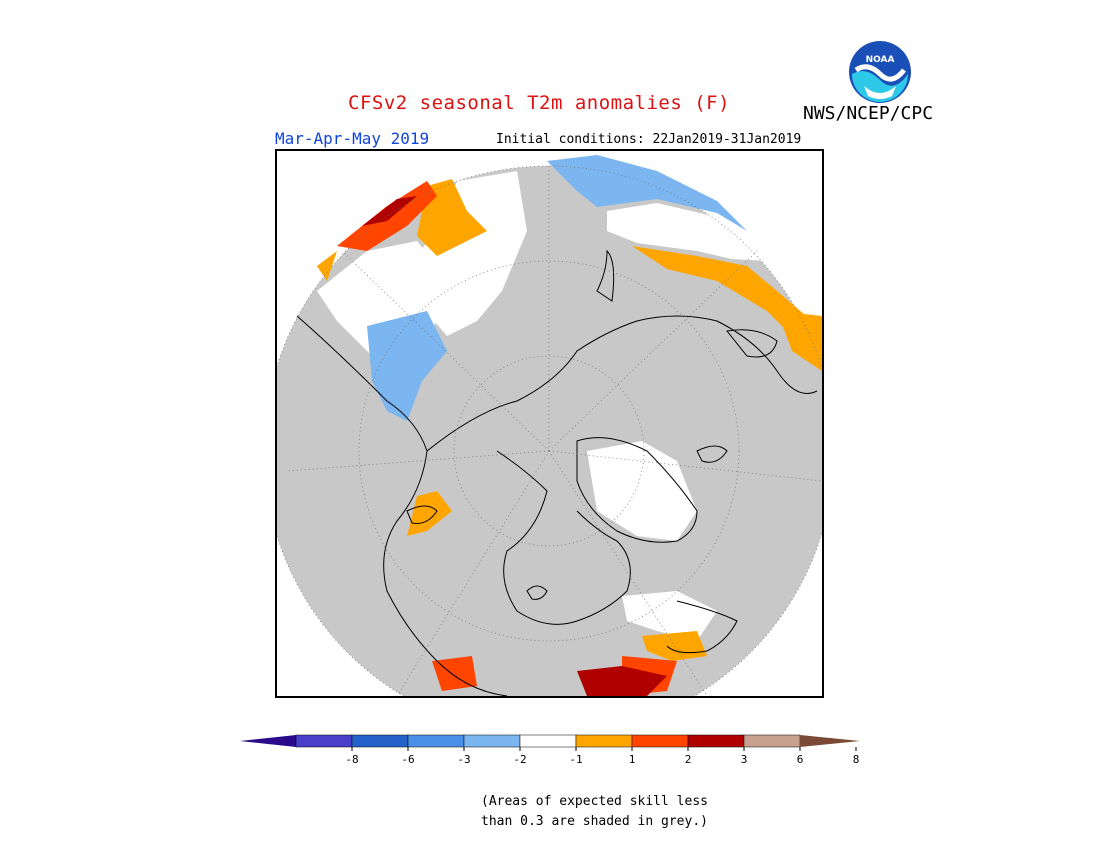 This screenshot has width=1100, height=850. What do you see at coordinates (649, 139) in the screenshot?
I see `initial-conditions-label: Initial conditions: 22Jan2019-31Jan2019` at bounding box center [649, 139].